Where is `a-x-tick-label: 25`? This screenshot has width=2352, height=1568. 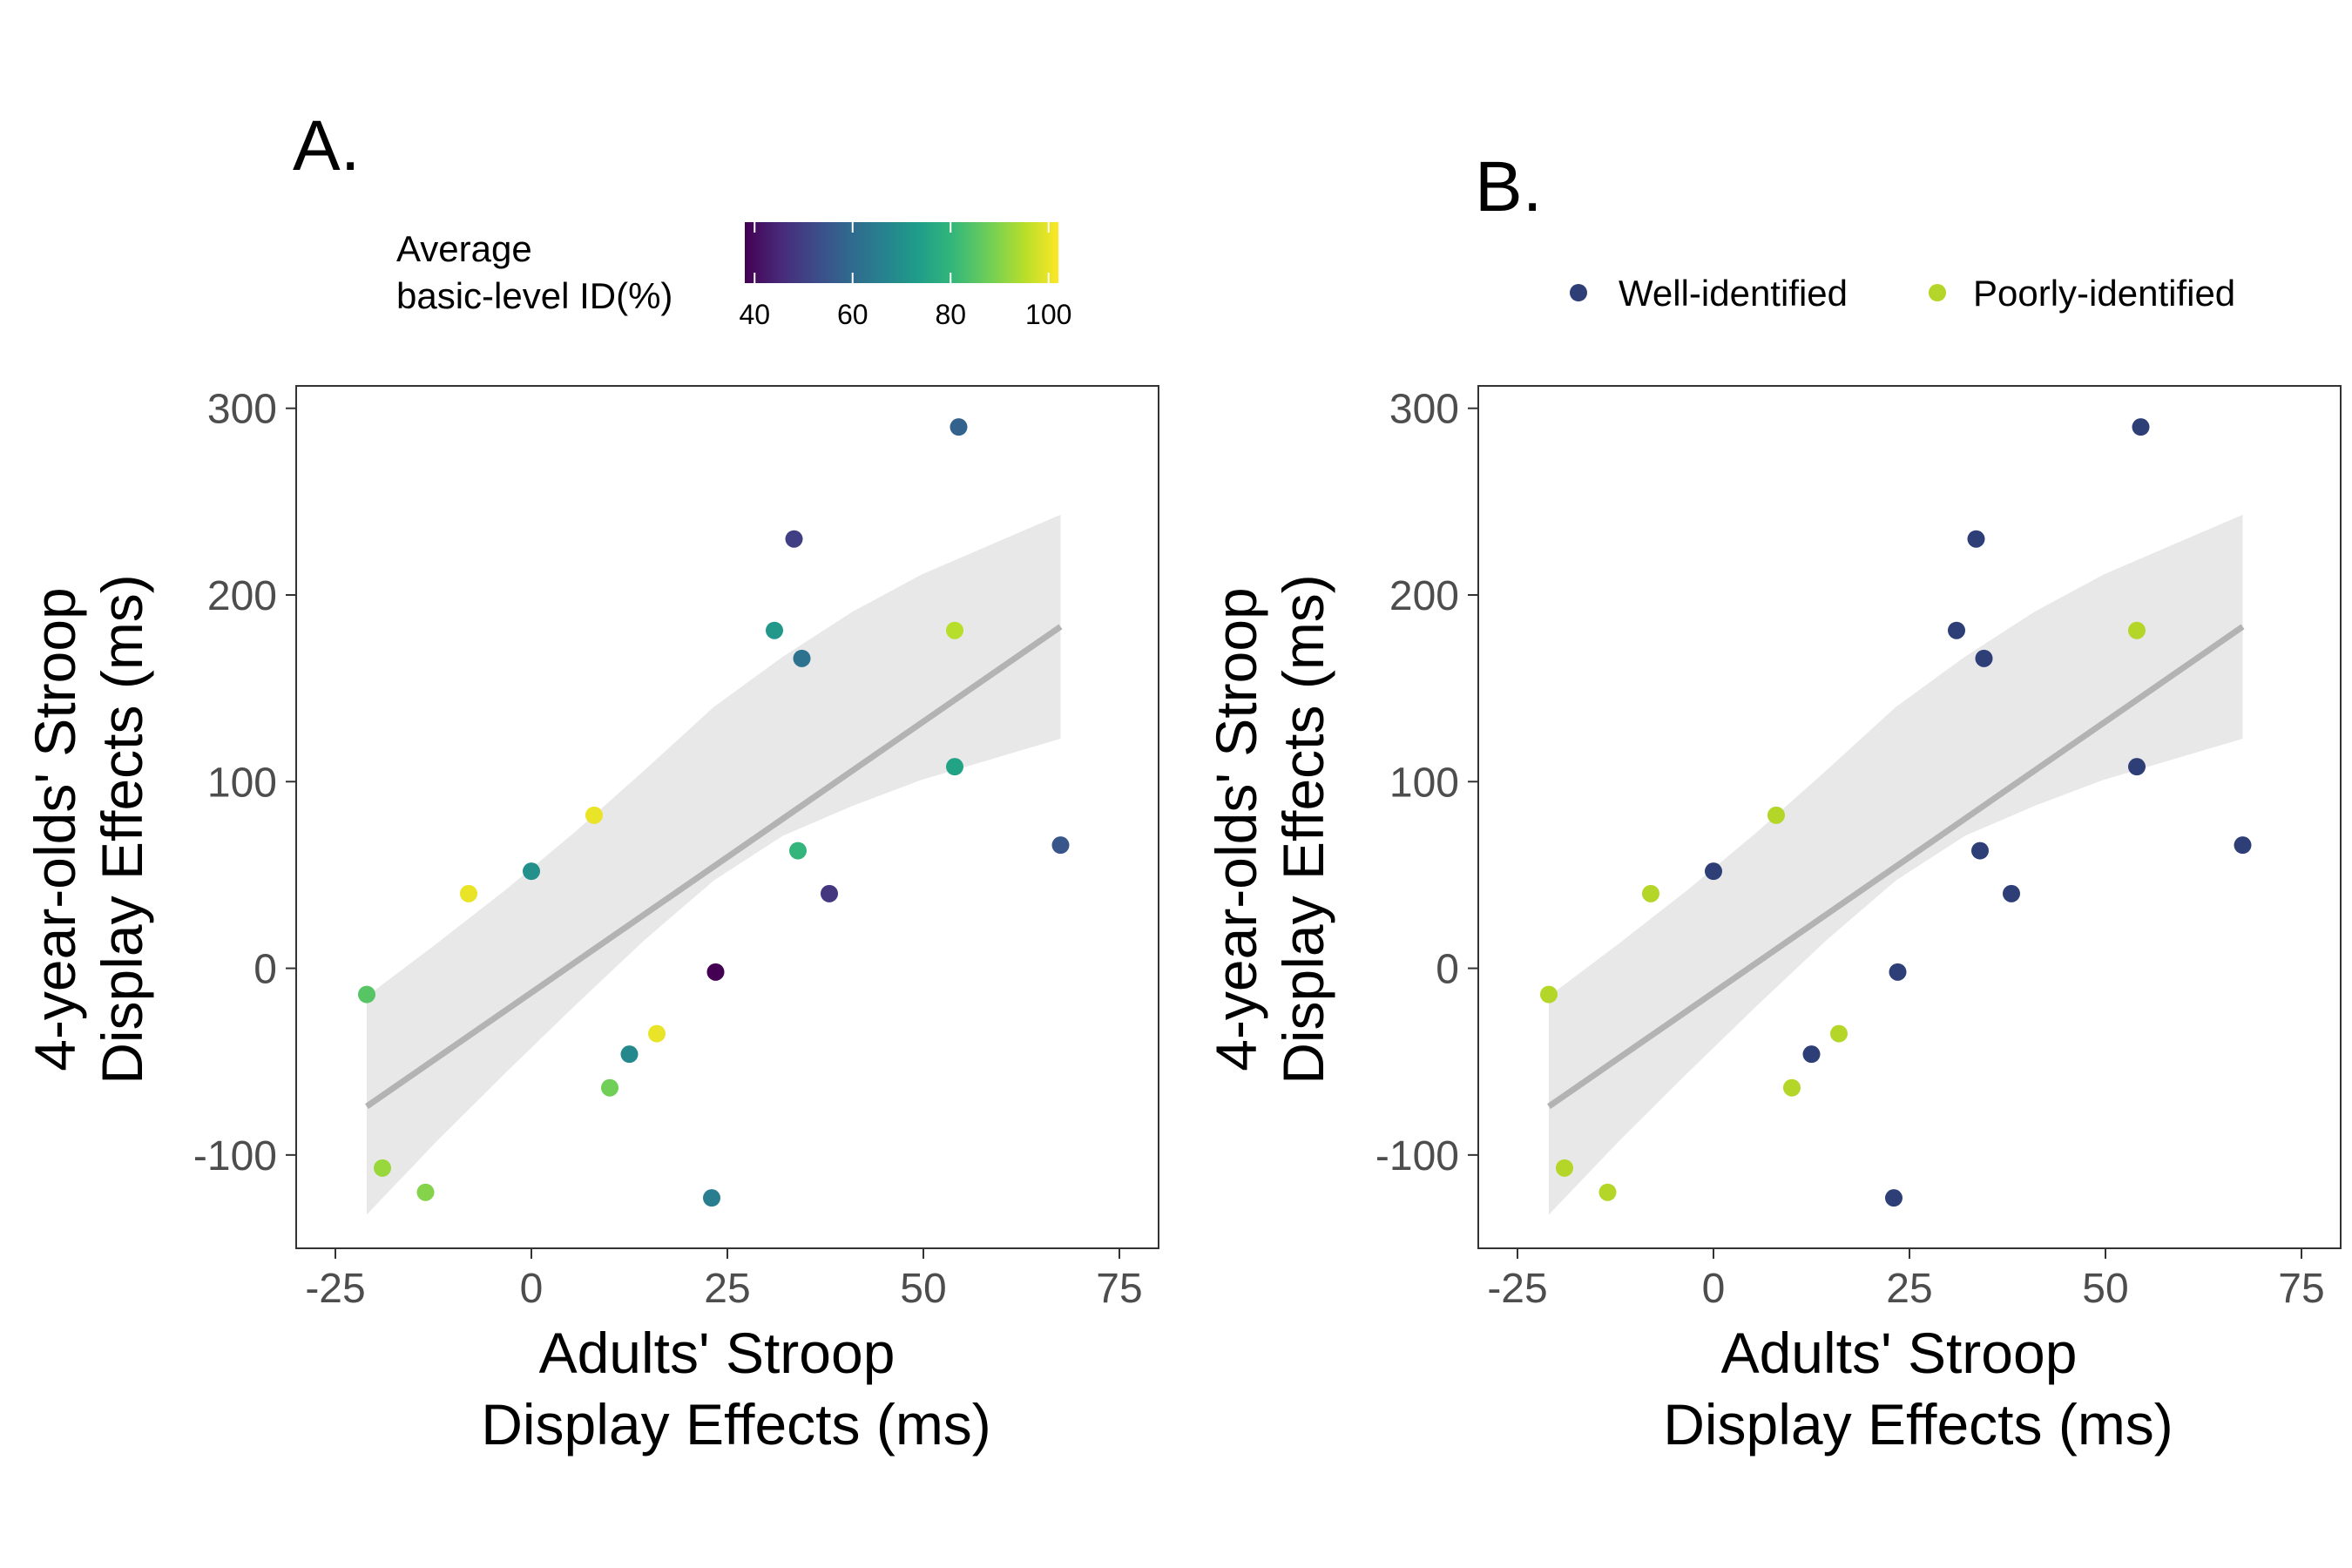
a-x-tick-label: 25 is located at coordinates (727, 1289).